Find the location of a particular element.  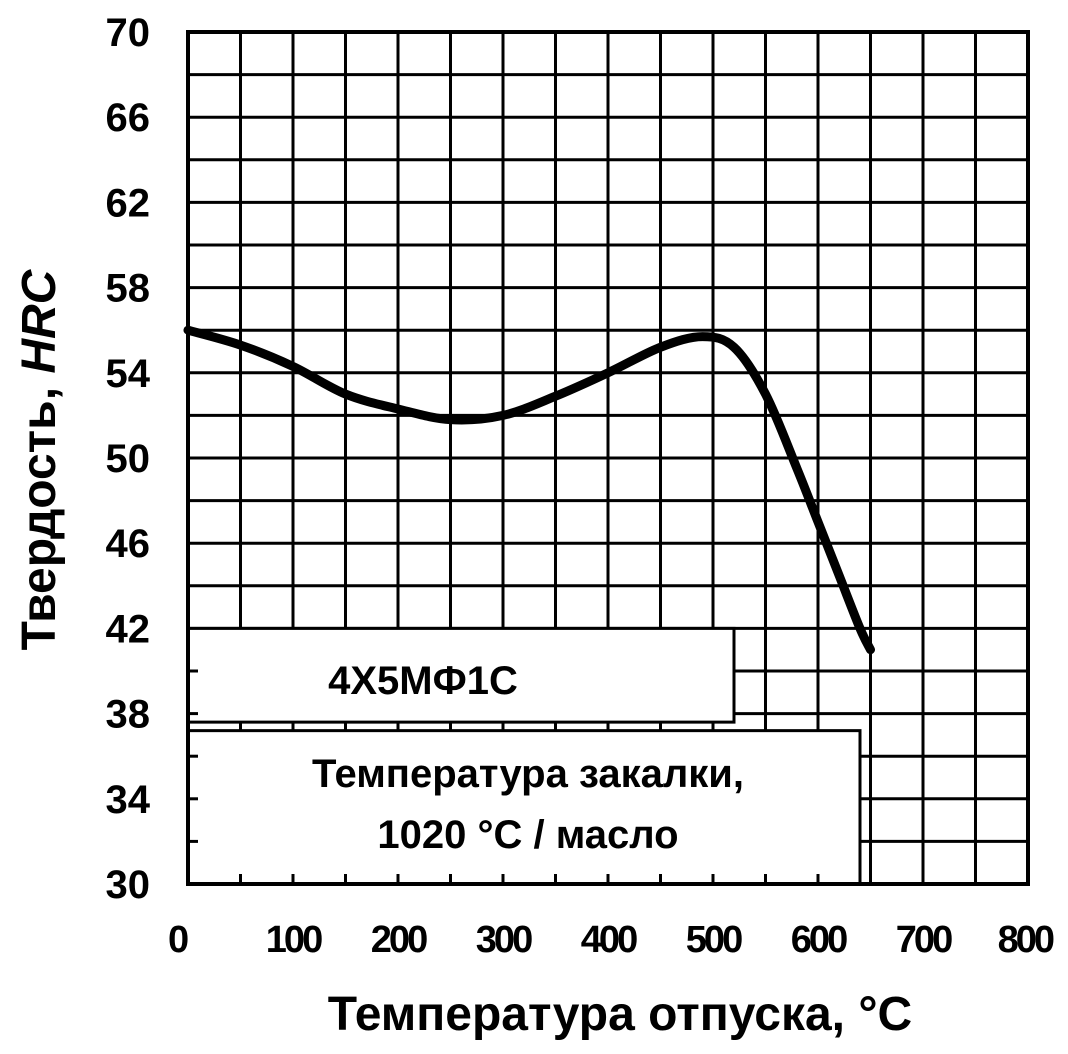

x-tick-label: 600 is located at coordinates (819, 940).